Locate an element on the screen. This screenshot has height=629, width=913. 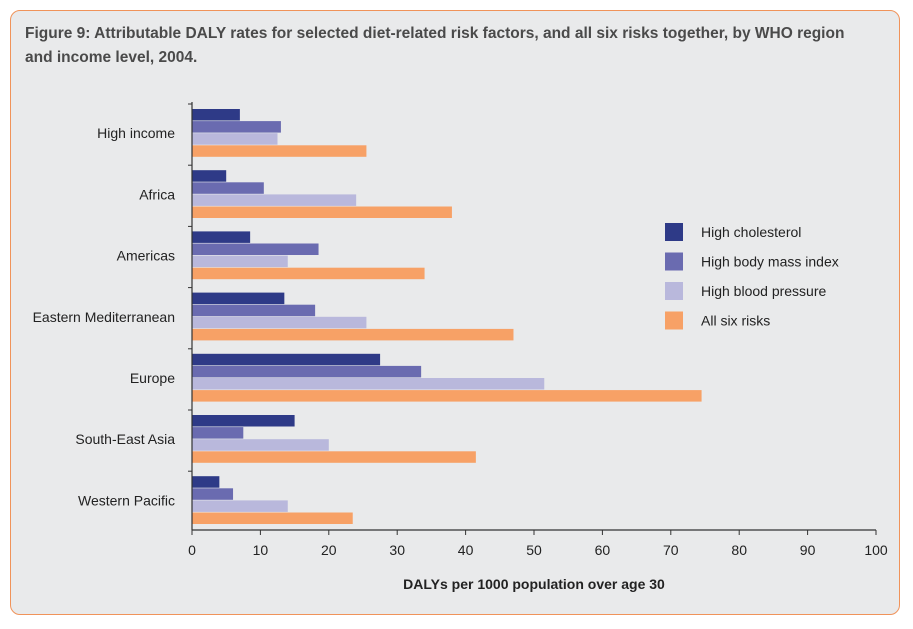
category-label: High income is located at coordinates (136, 133).